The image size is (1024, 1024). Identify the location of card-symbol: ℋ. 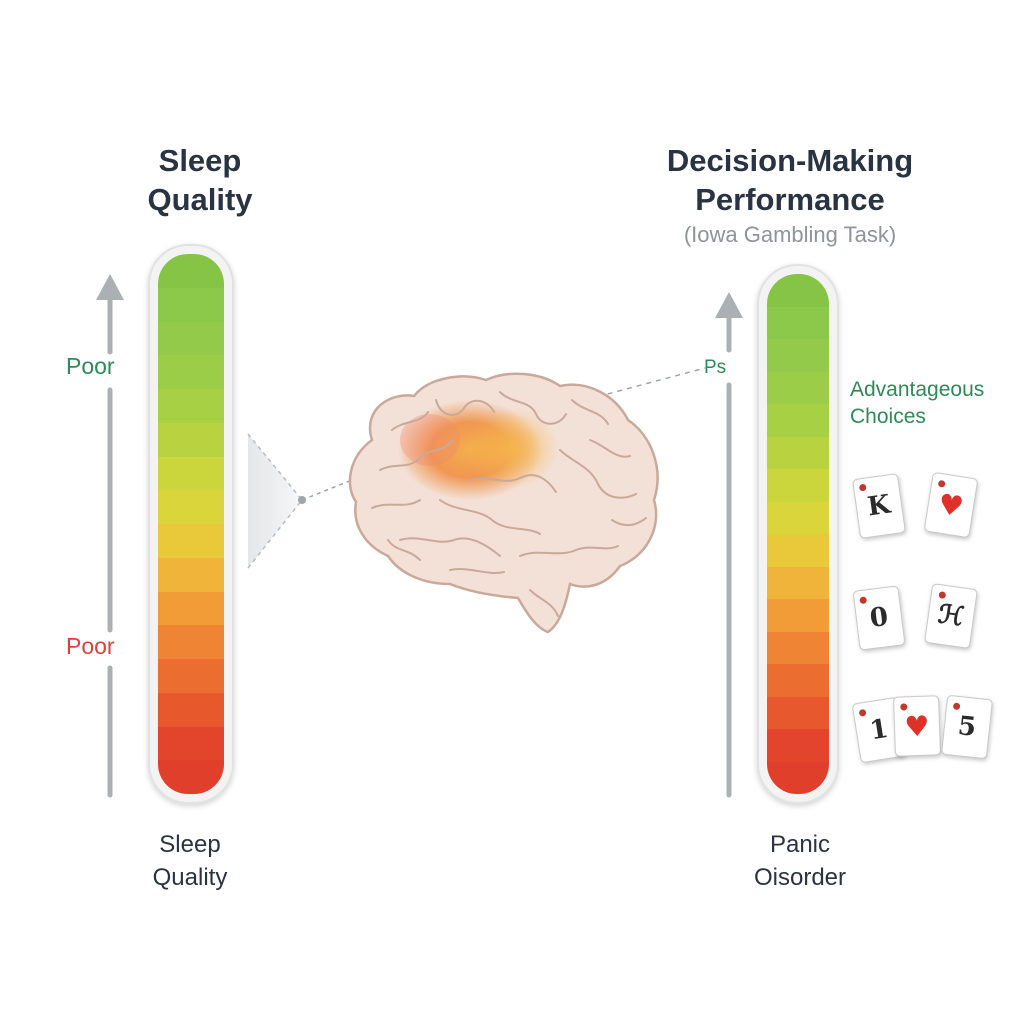
(951, 616).